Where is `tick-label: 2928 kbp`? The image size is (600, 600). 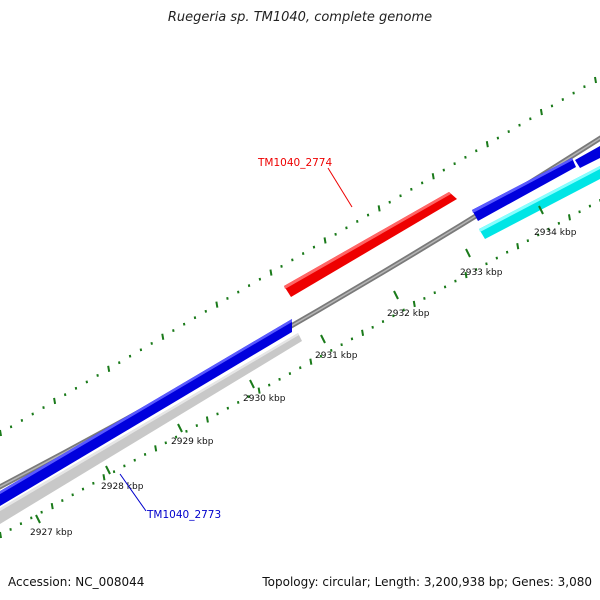
tick-label: 2928 kbp is located at coordinates (122, 487).